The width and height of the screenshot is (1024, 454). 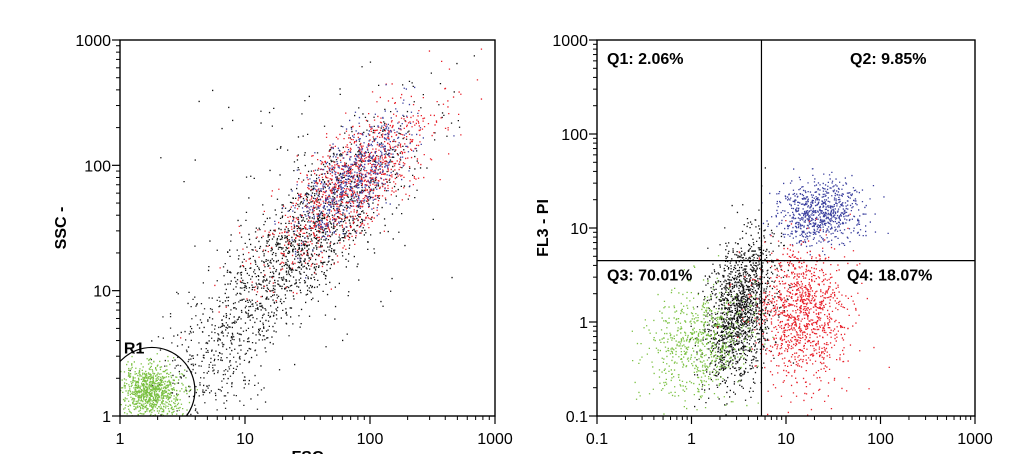 I want to click on x-tick-label: 0.1, so click(x=597, y=439).